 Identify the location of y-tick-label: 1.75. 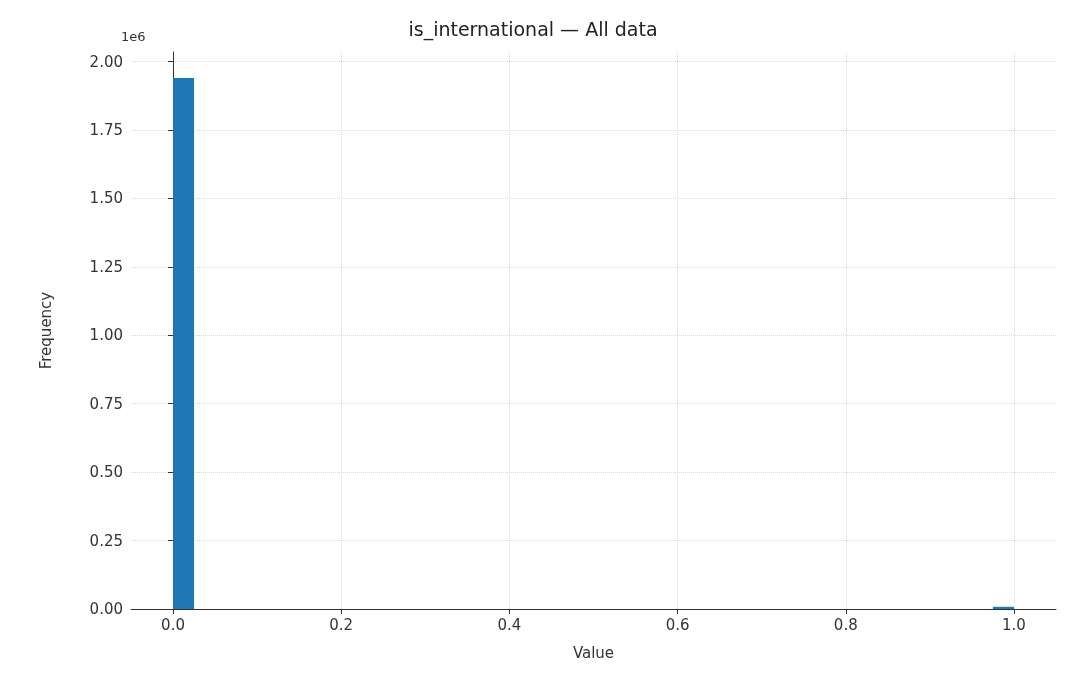
(106, 130).